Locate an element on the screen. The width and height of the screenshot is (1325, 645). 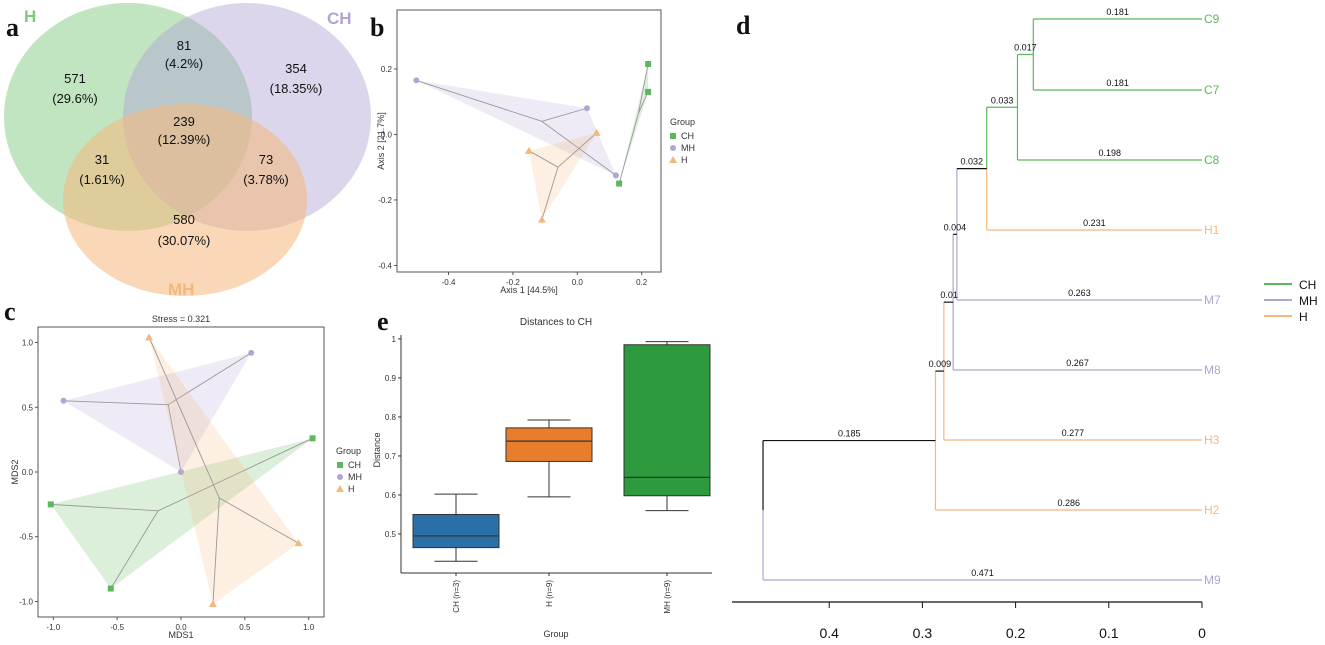
pcoa-legend-marker-ch is located at coordinates (673, 136).